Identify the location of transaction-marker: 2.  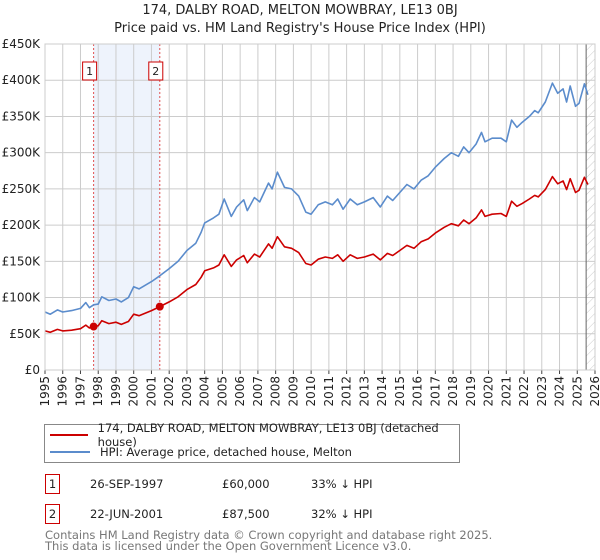
(52, 514).